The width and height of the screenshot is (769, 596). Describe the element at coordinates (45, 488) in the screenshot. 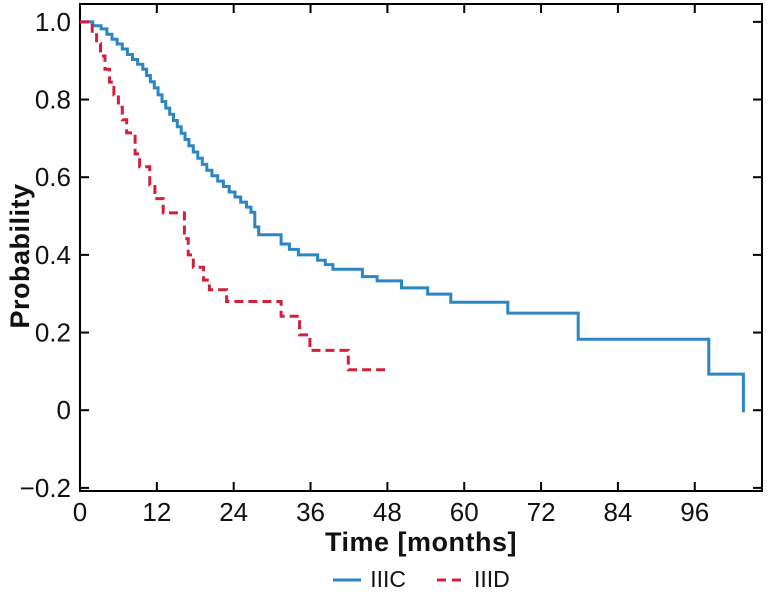

I see `y-tick-label: −0.2` at that location.